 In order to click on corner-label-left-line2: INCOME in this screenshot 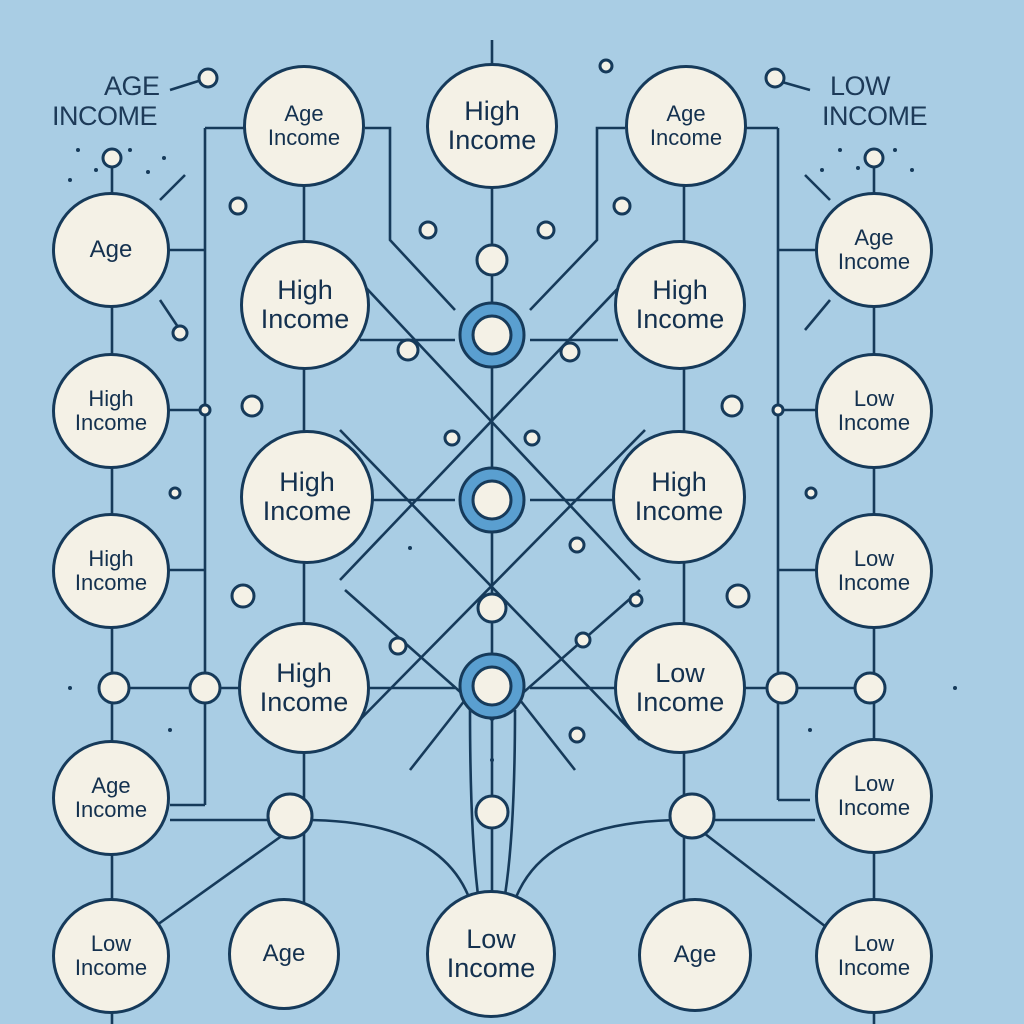, I will do `click(104, 115)`.